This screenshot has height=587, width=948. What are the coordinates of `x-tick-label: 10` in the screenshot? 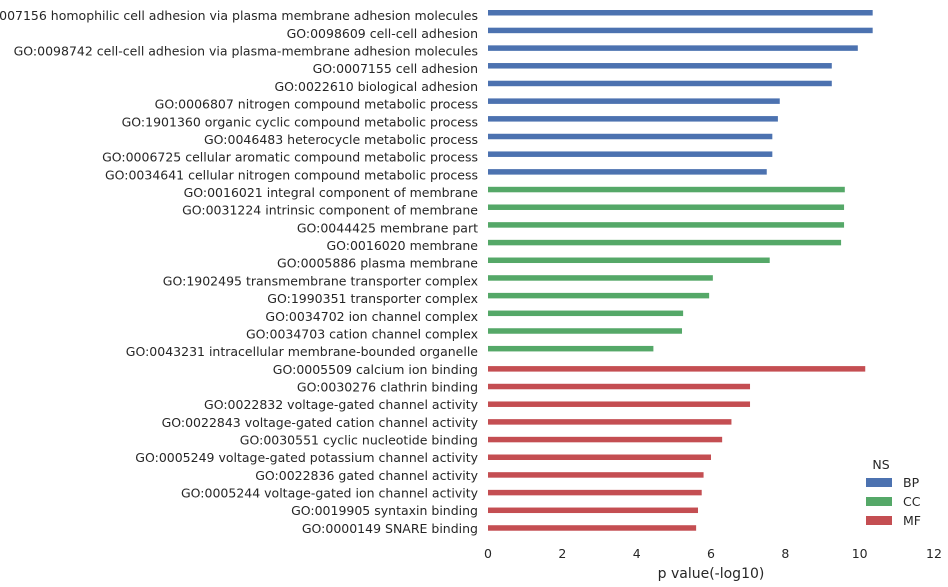 It's located at (860, 553).